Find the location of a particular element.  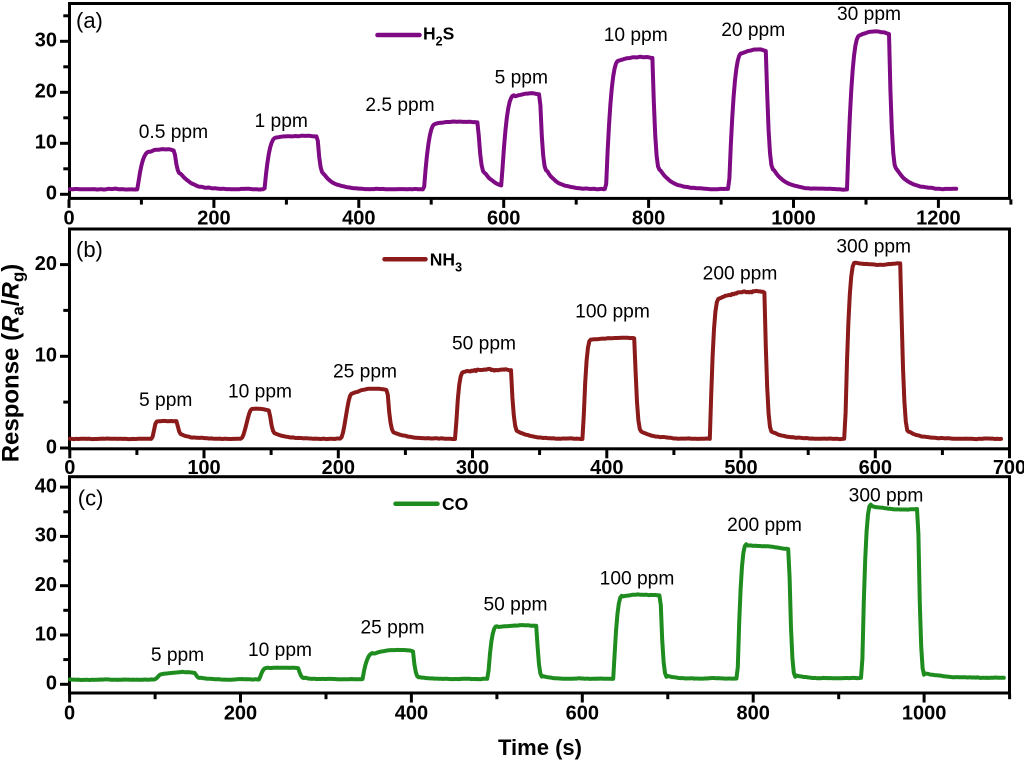

svg-text: 40 is located at coordinates (46, 486).